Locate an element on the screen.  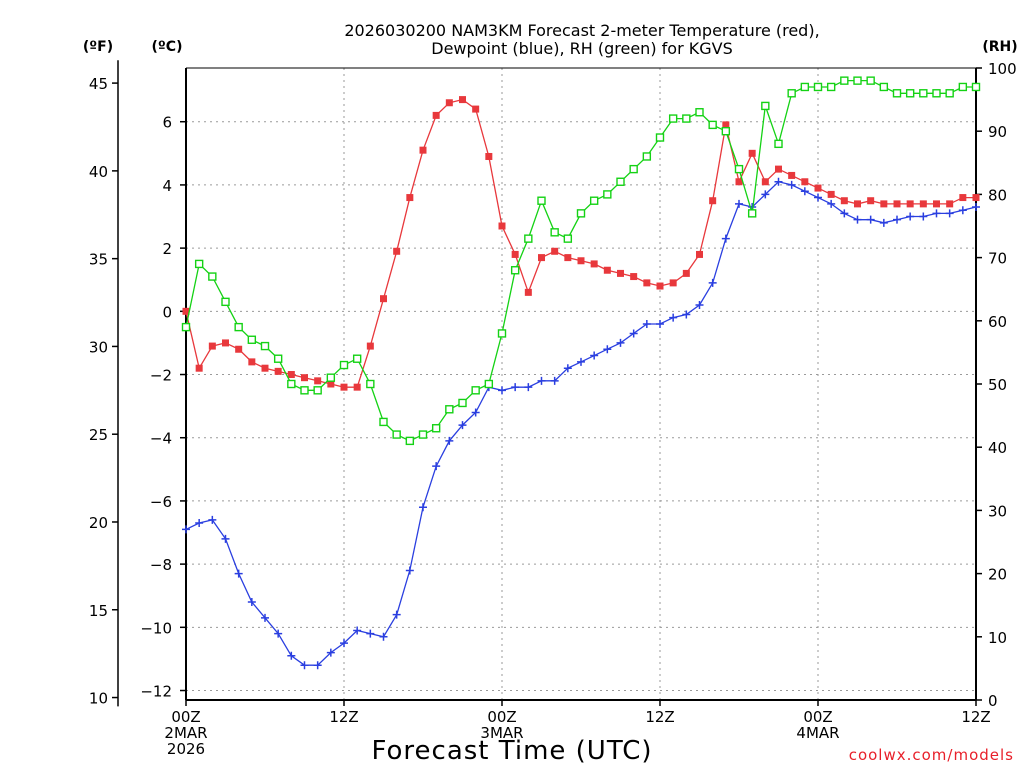
c-tick-label-6: 6 is located at coordinates (167, 123).